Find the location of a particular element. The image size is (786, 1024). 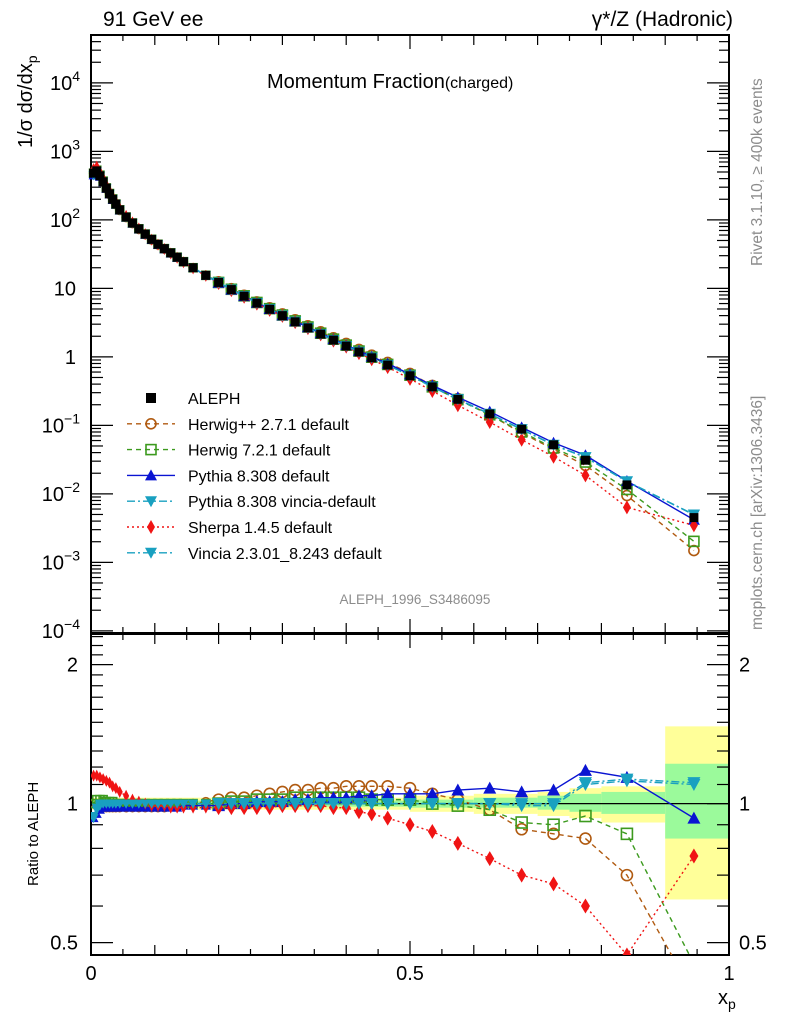

y-tick-label: 10 is located at coordinates (65, 289).